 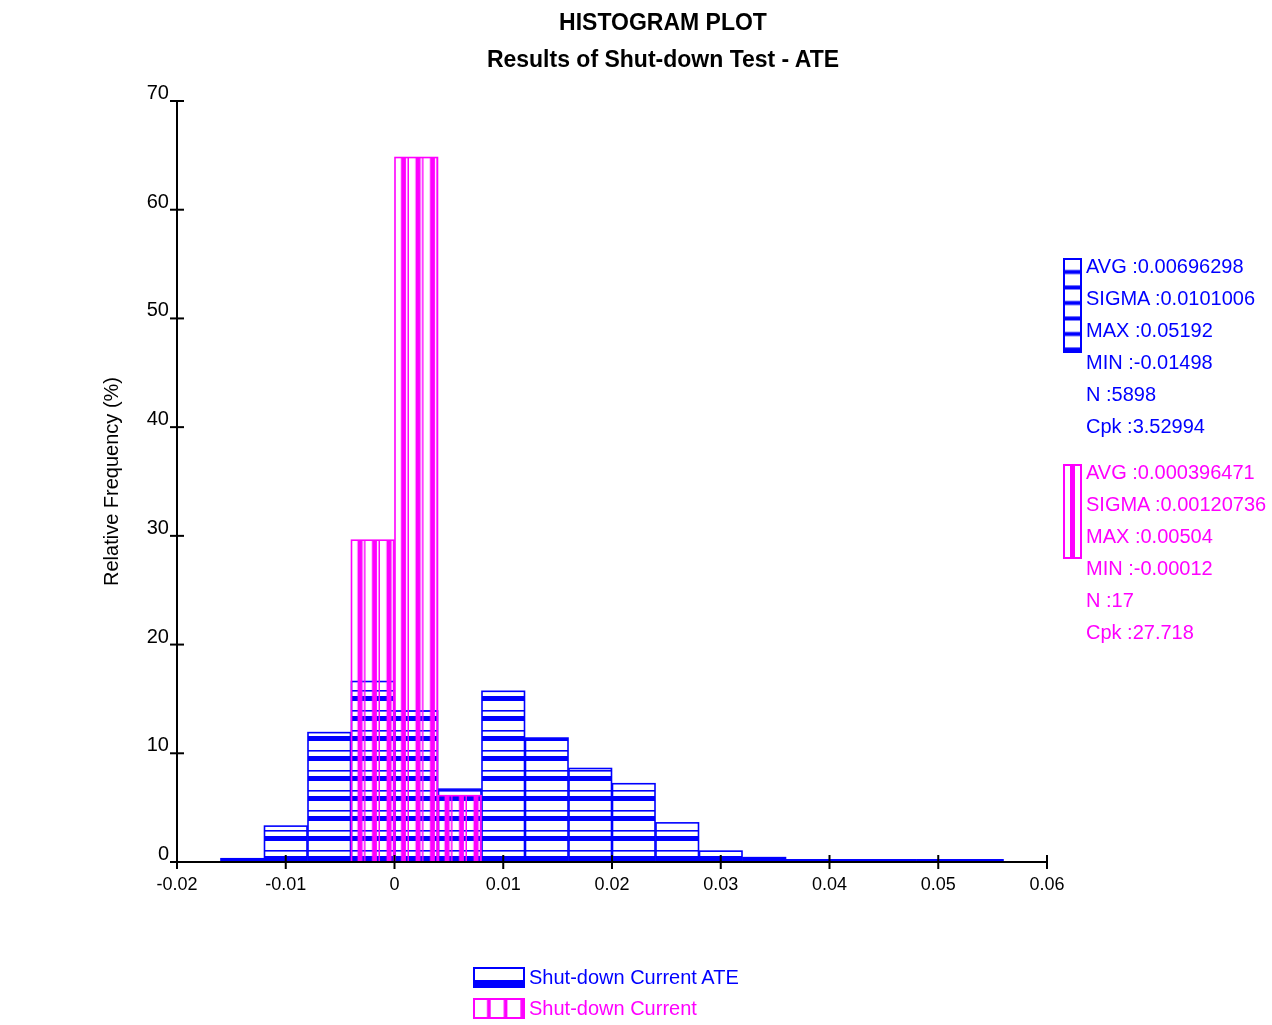 I want to click on chart-subtitle: Results of Shut-down Test - ATE, so click(x=663, y=59).